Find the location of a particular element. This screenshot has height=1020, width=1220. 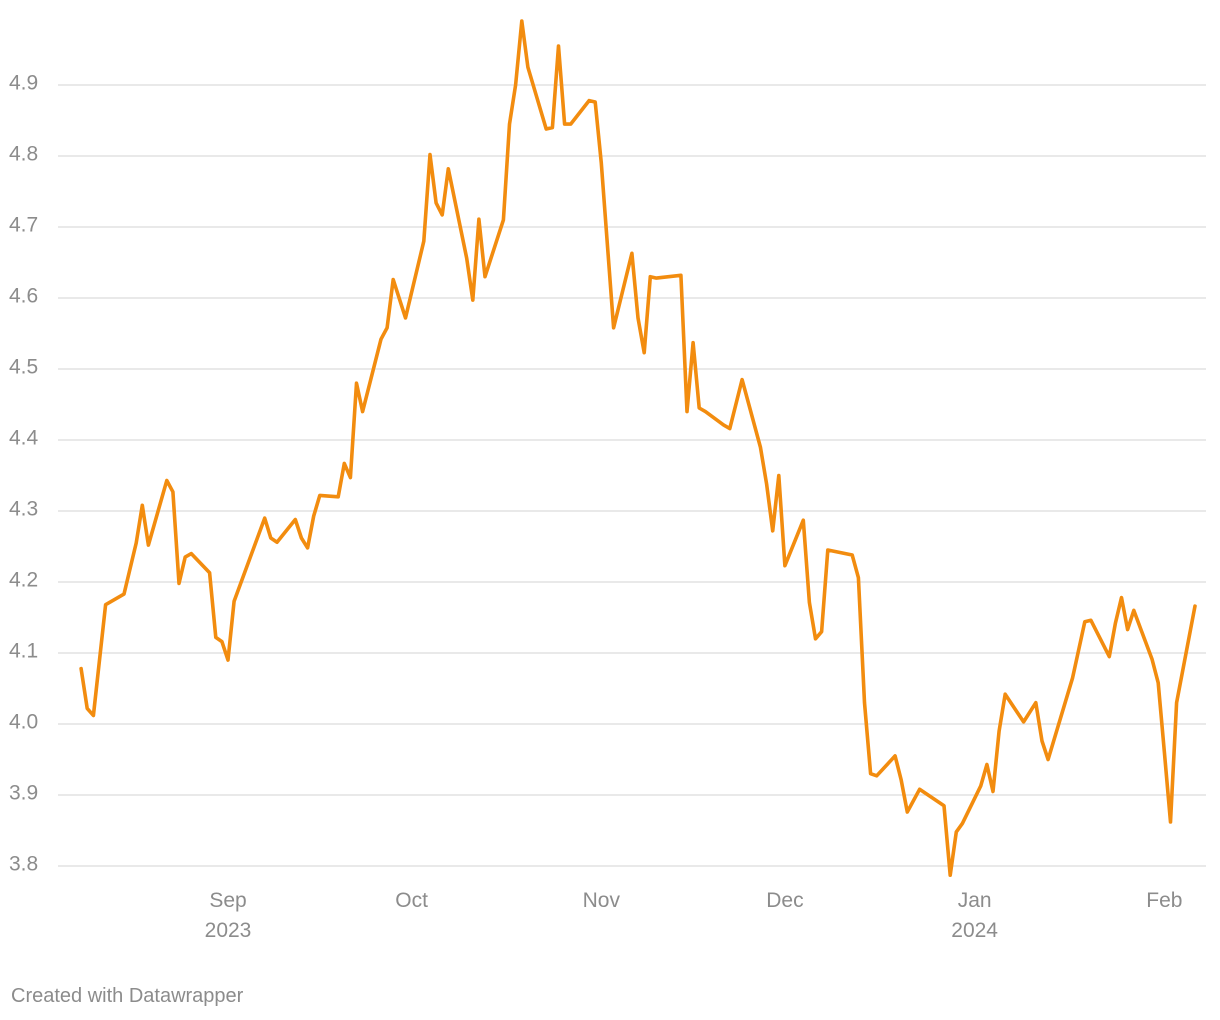

credit-text: Created with Datawrapper is located at coordinates (127, 996).